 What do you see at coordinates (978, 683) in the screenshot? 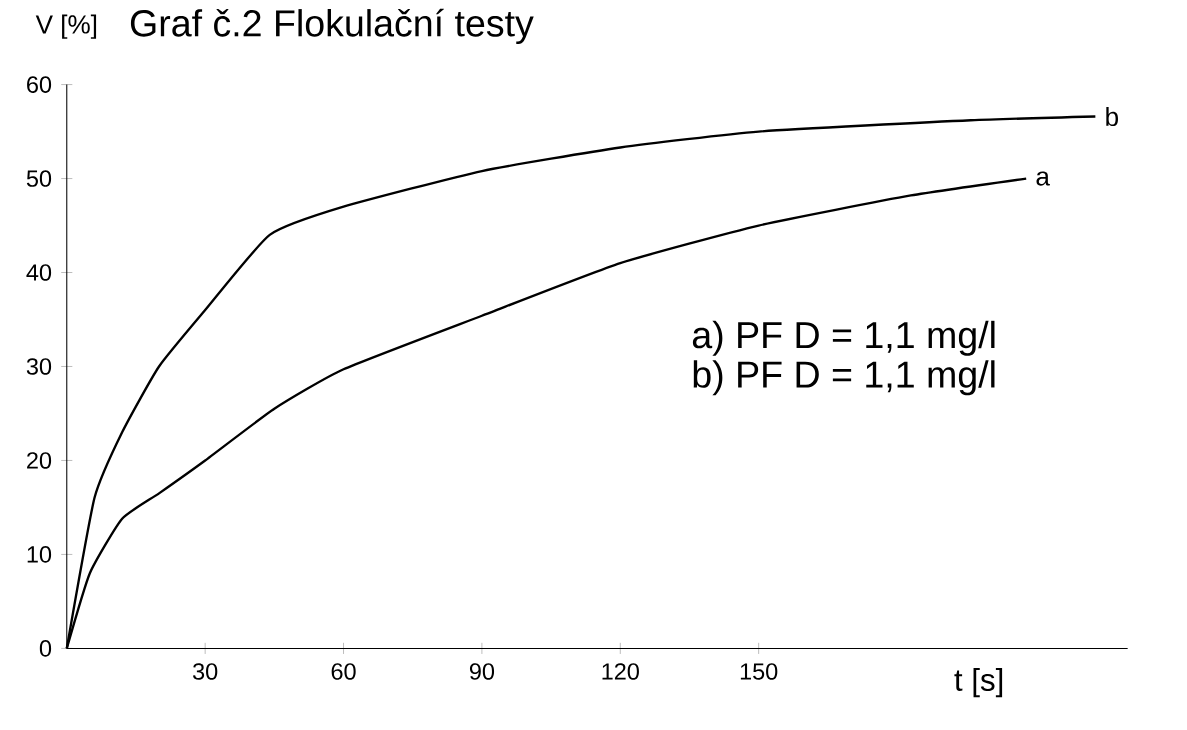
I see `x-axis-title: t [s]` at bounding box center [978, 683].